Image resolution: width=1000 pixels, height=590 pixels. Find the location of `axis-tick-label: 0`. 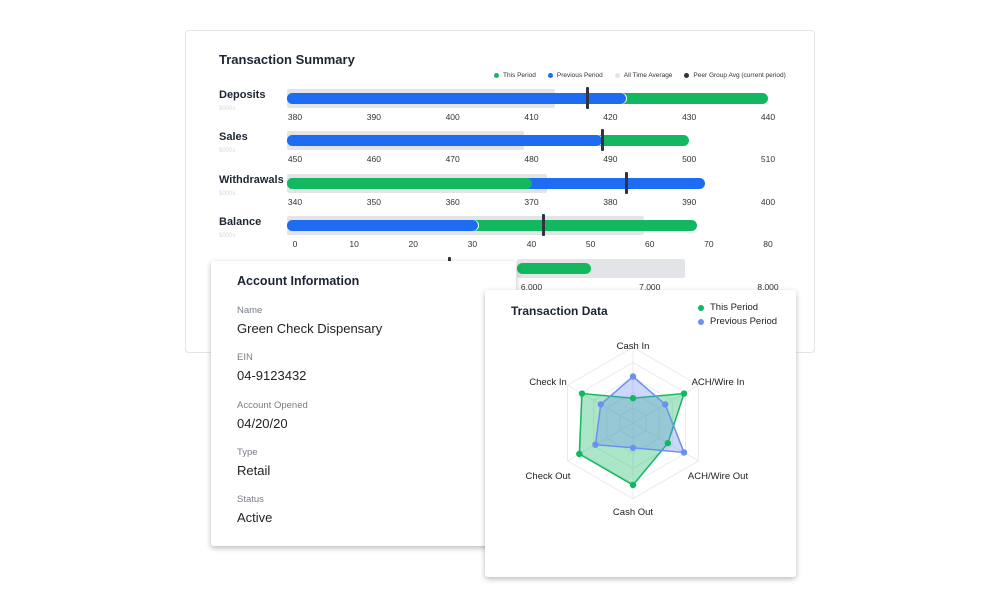

axis-tick-label: 0 is located at coordinates (295, 244).